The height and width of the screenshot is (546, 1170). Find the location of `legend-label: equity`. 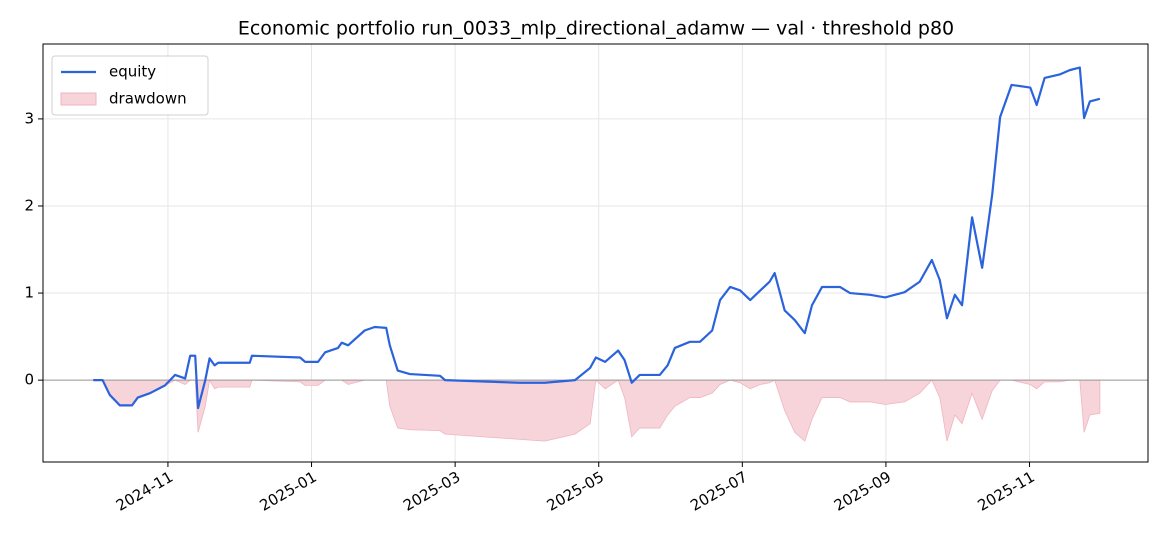

legend-label: equity is located at coordinates (132, 72).